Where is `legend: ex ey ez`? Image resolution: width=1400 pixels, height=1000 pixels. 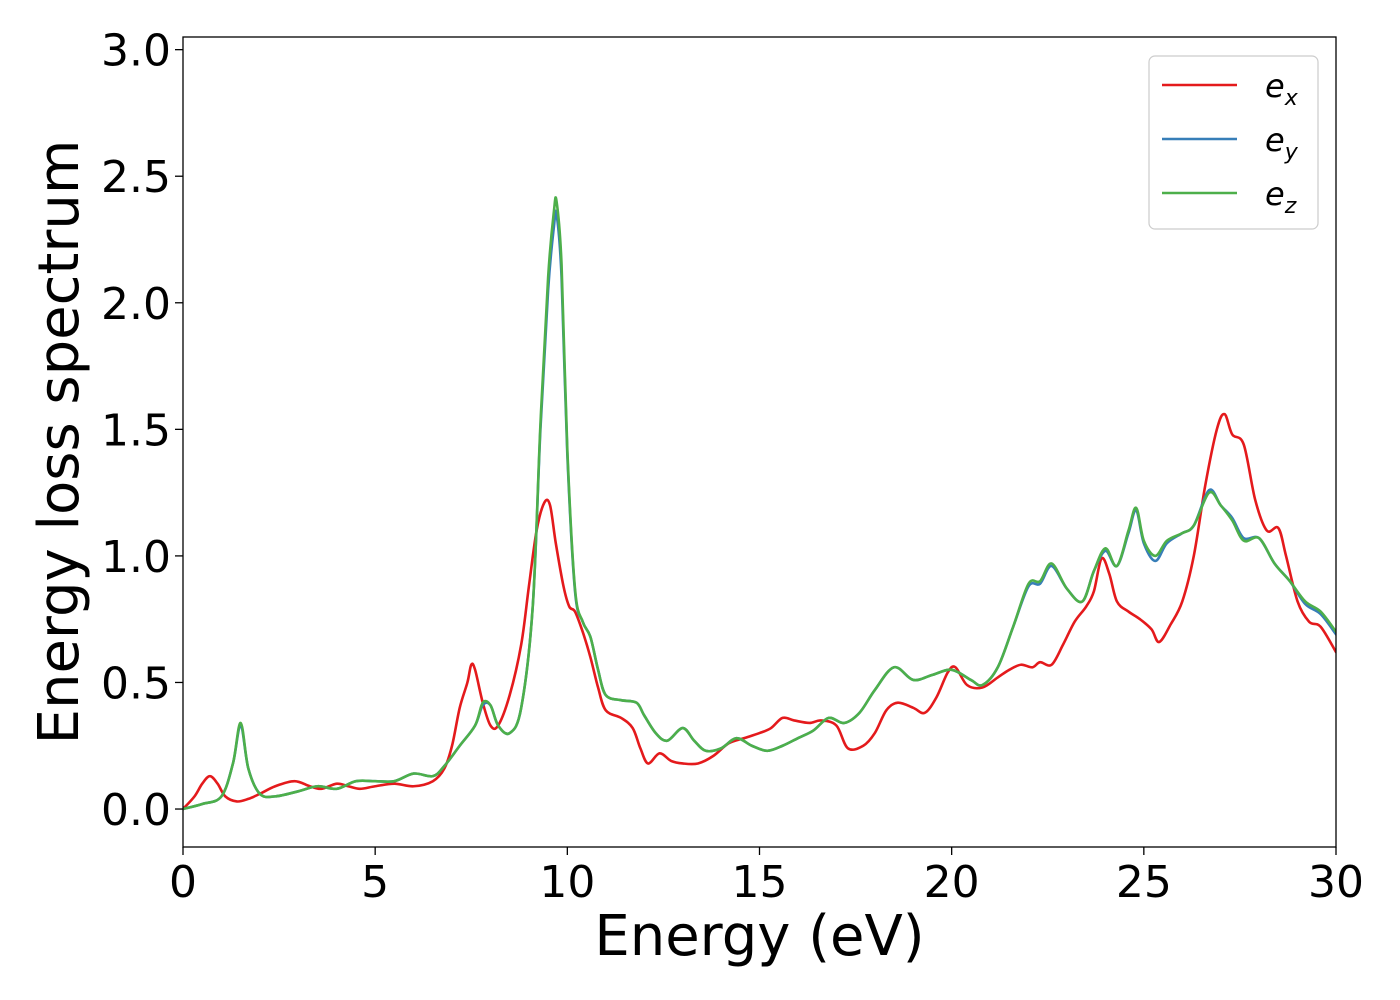 legend: ex ey ez is located at coordinates (1233, 142).